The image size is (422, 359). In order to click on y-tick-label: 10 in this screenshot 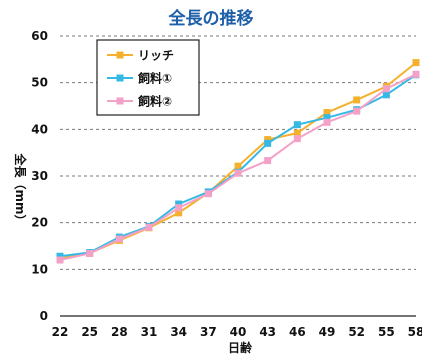, I will do `click(39, 269)`.